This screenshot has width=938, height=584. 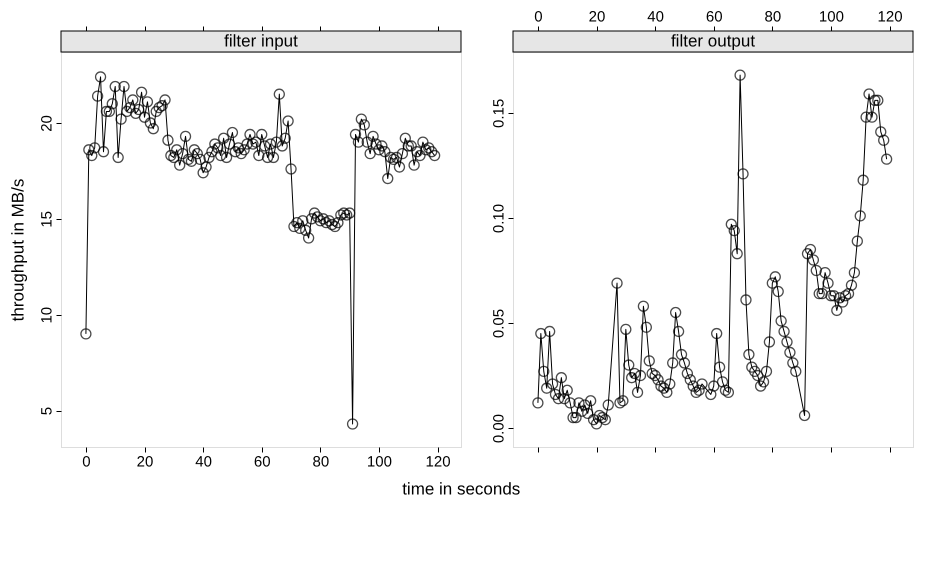 What do you see at coordinates (499, 219) in the screenshot?
I see `y-tick-label: 0.10` at bounding box center [499, 219].